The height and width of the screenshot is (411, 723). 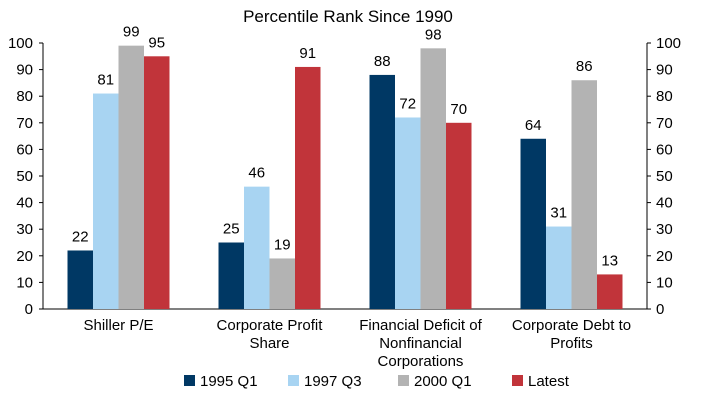 What do you see at coordinates (433, 34) in the screenshot?
I see `data-label: 98` at bounding box center [433, 34].